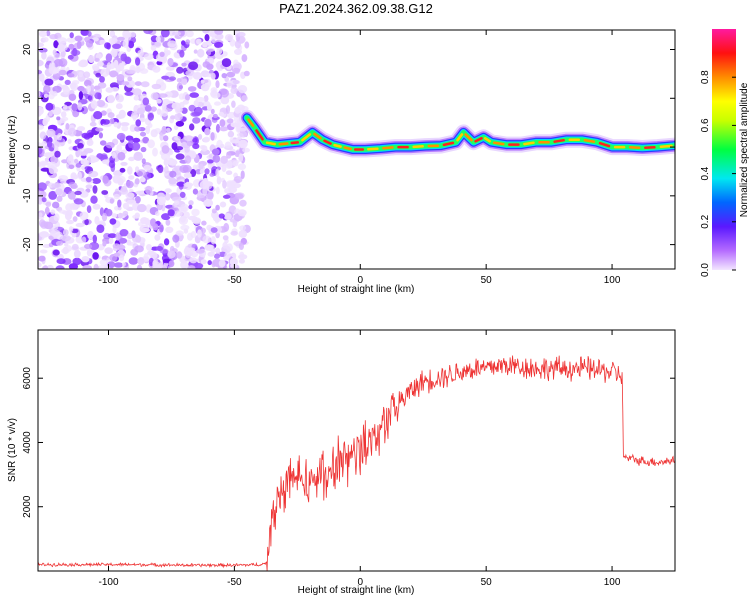 This screenshot has height=600, width=750. Describe the element at coordinates (705, 270) in the screenshot. I see `colorbar-tick-label: 0.0` at that location.